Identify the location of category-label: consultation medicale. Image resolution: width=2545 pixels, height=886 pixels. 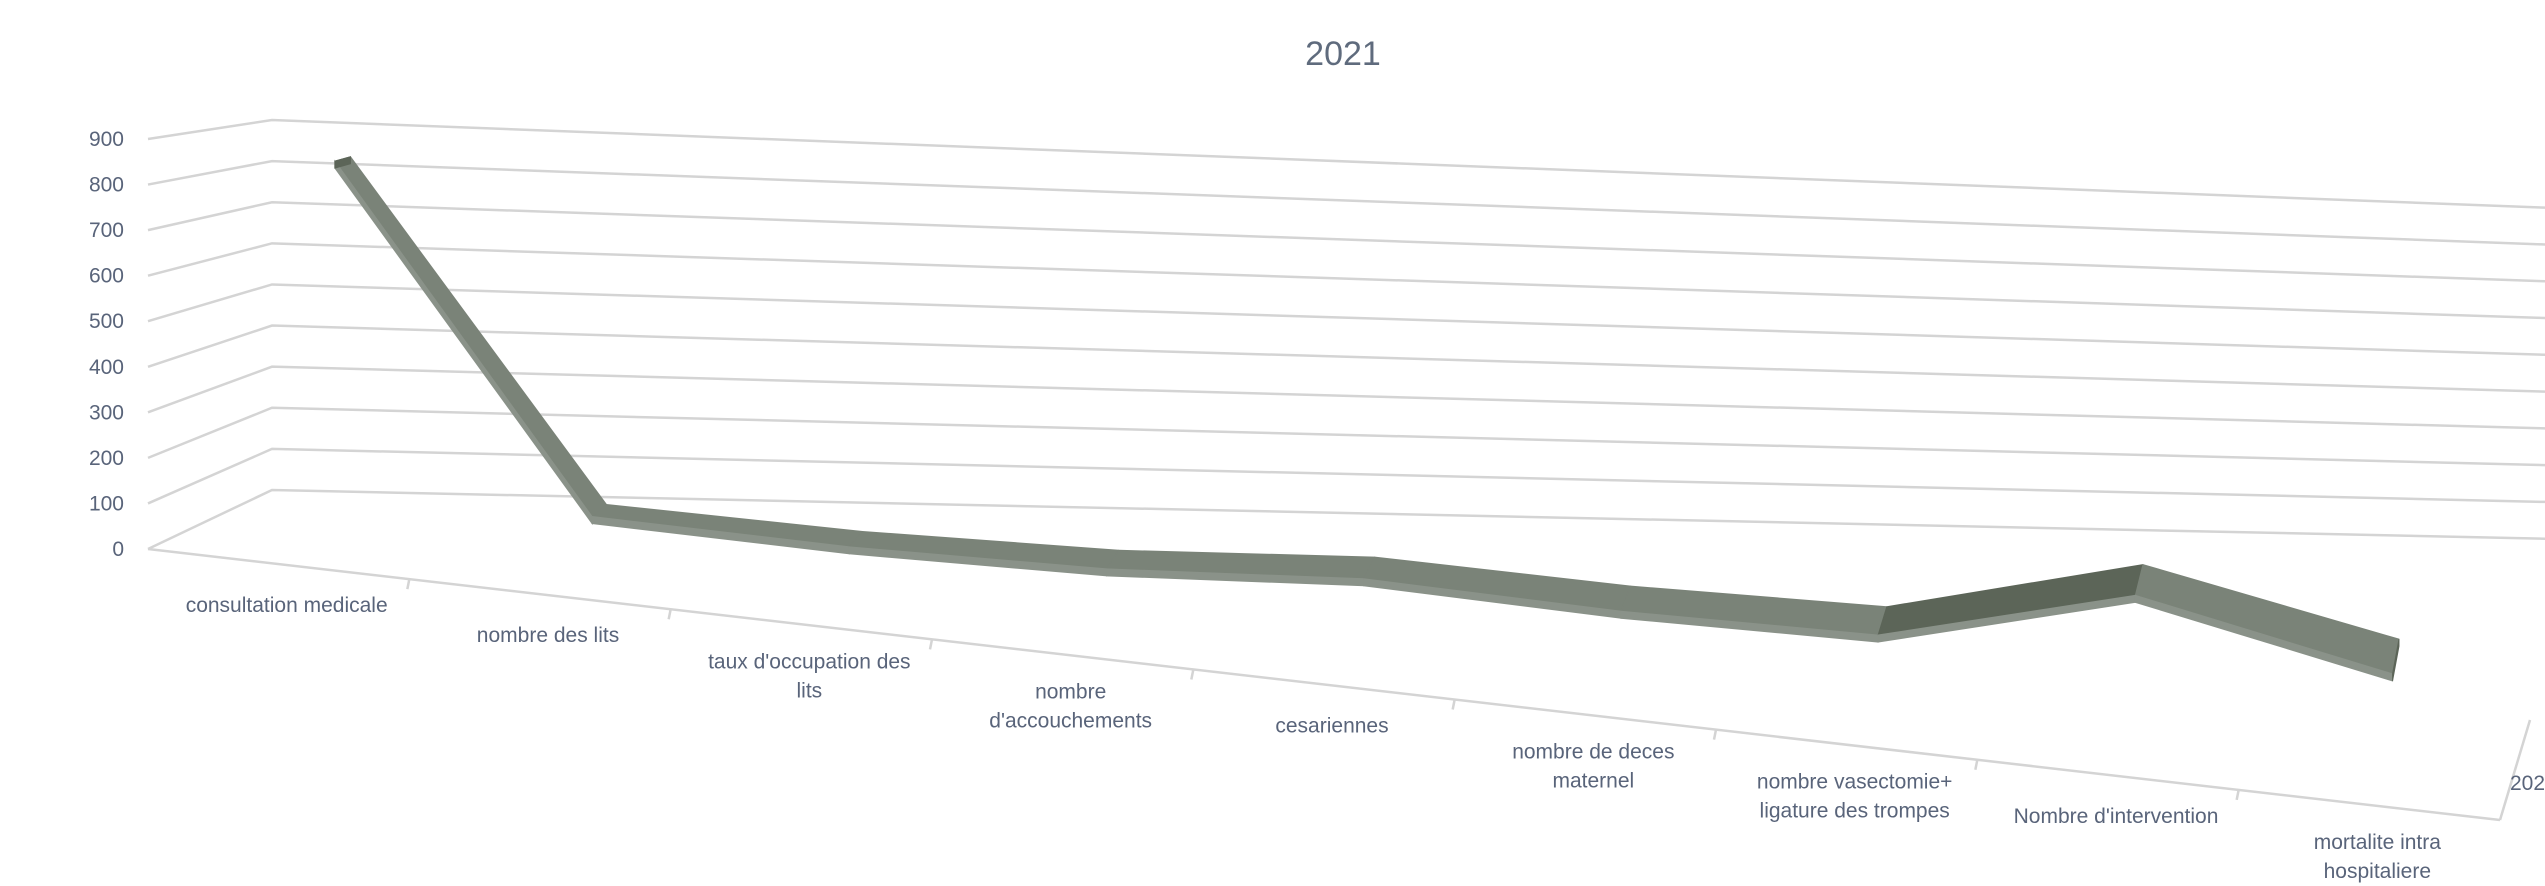
(287, 605).